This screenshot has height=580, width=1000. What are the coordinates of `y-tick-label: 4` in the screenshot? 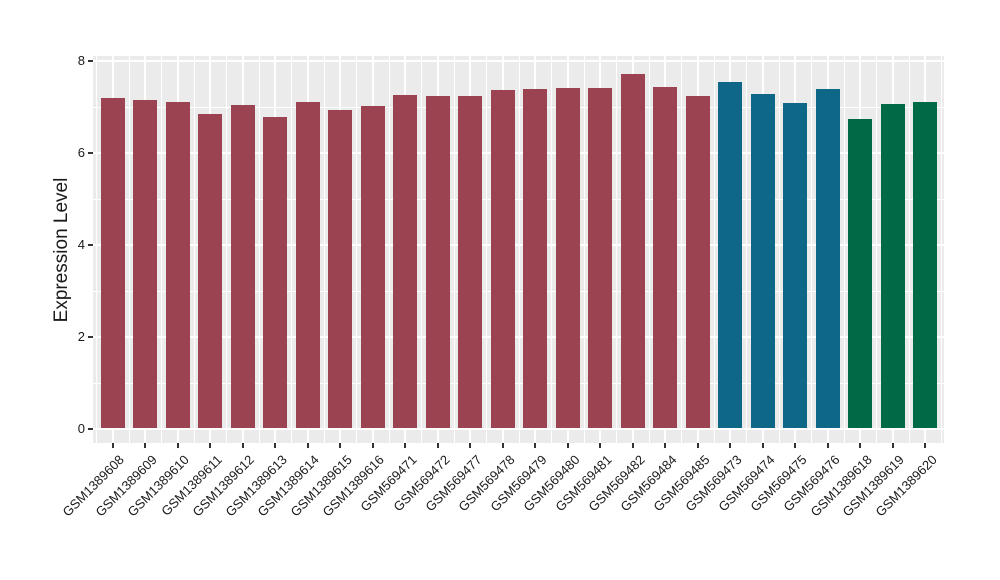 It's located at (81, 244).